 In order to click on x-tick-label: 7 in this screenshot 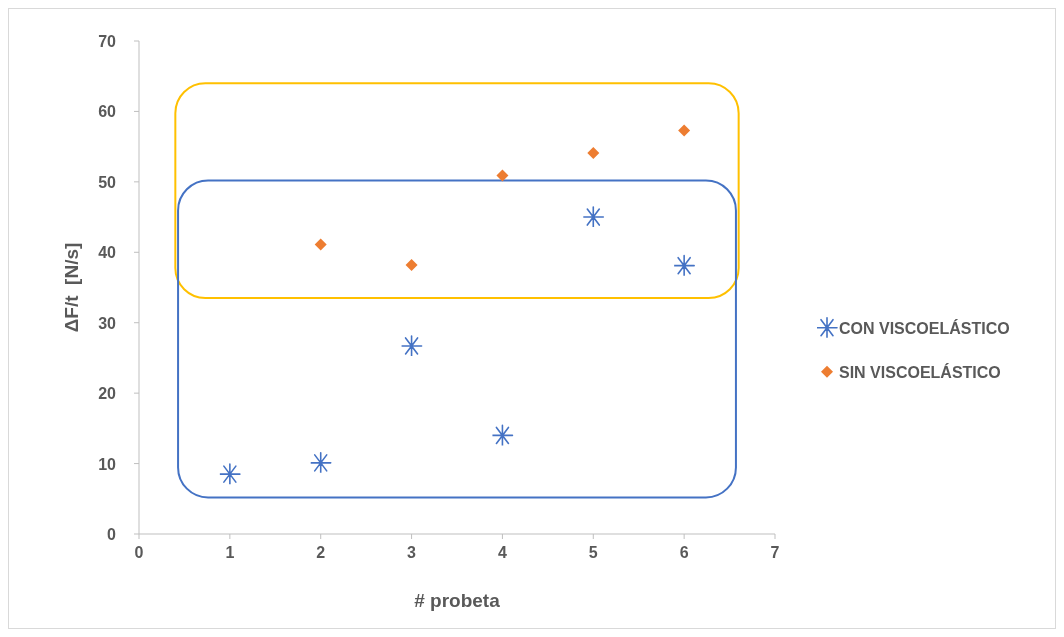, I will do `click(775, 552)`.